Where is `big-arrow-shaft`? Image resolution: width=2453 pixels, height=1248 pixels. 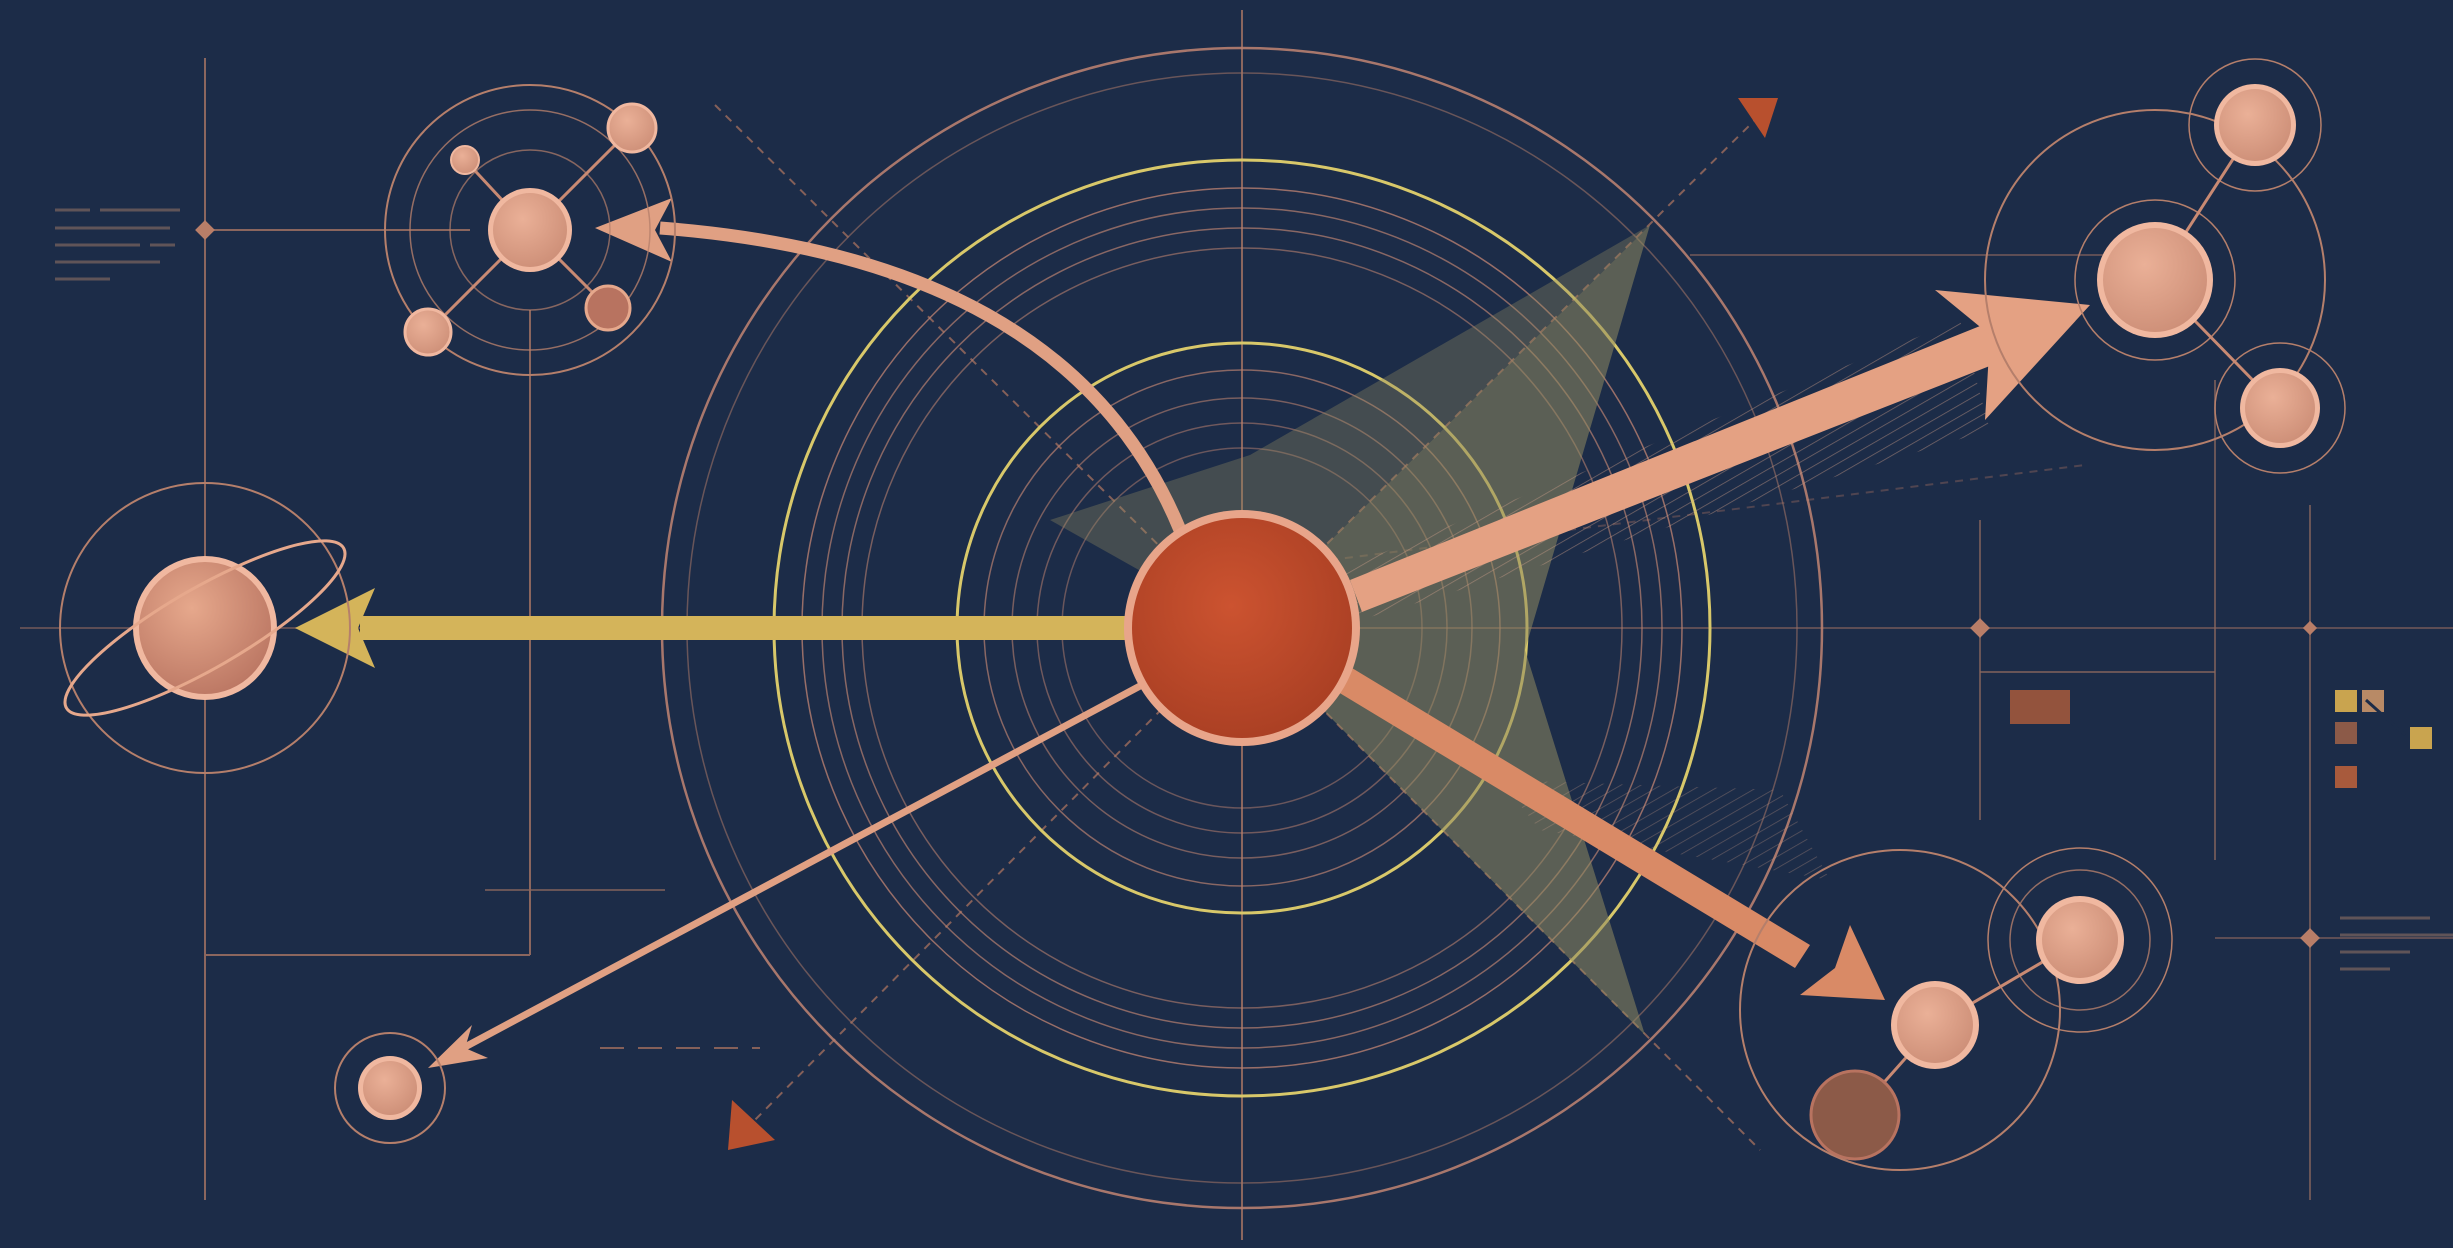 big-arrow-shaft is located at coordinates (1677, 467).